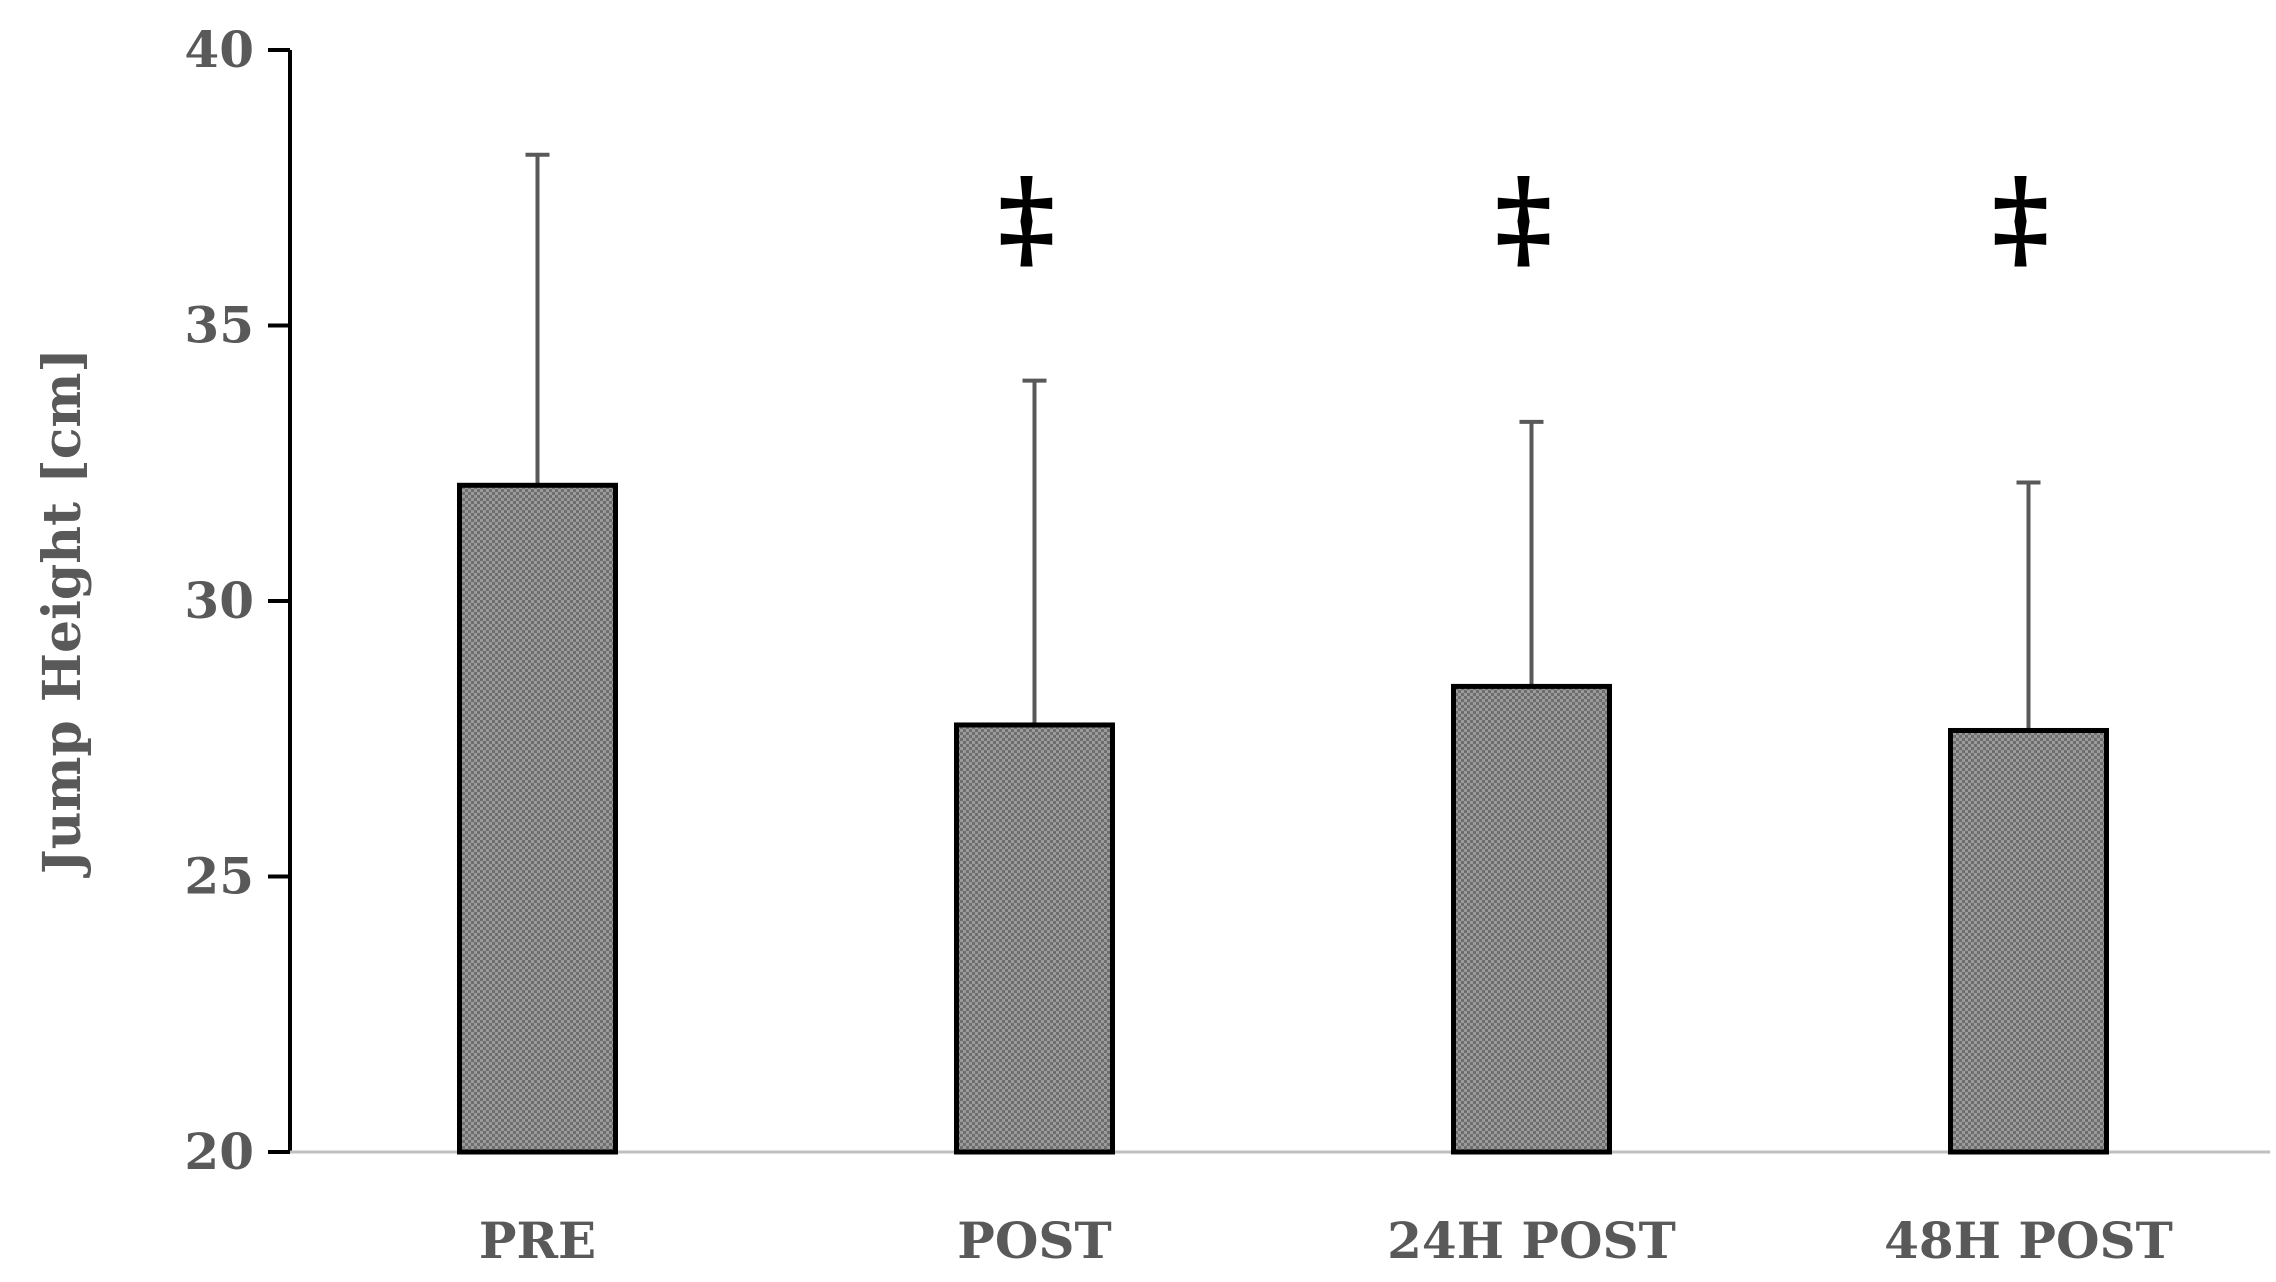 Image resolution: width=2276 pixels, height=1282 pixels. Describe the element at coordinates (1531, 919) in the screenshot. I see `bar-24h-post` at that location.